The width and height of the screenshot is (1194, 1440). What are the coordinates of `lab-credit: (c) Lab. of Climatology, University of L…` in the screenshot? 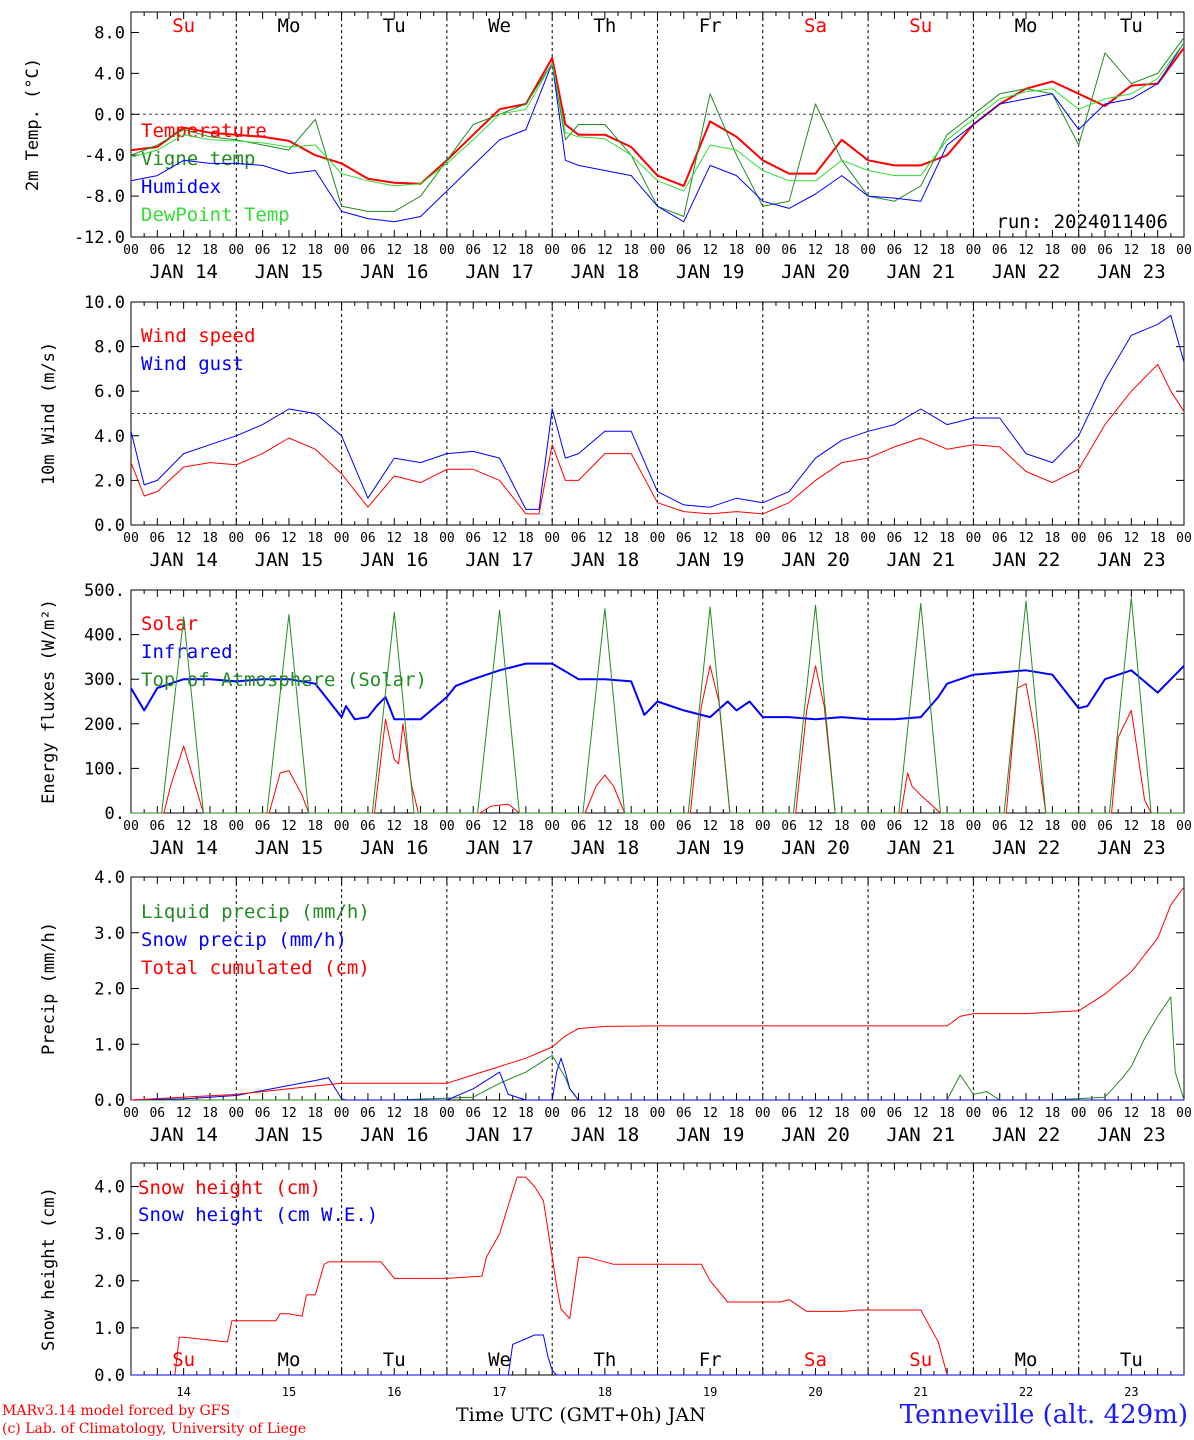 It's located at (154, 1429).